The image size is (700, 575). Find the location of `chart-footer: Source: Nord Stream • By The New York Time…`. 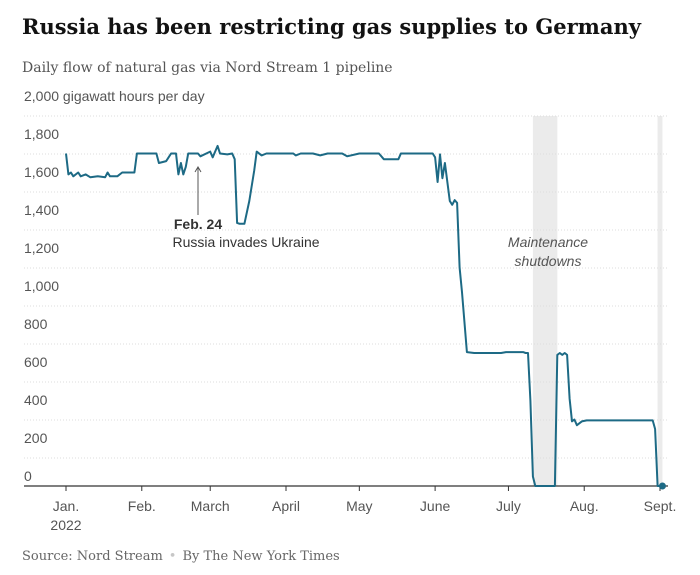

chart-footer: Source: Nord Stream • By The New York Time… is located at coordinates (181, 556).